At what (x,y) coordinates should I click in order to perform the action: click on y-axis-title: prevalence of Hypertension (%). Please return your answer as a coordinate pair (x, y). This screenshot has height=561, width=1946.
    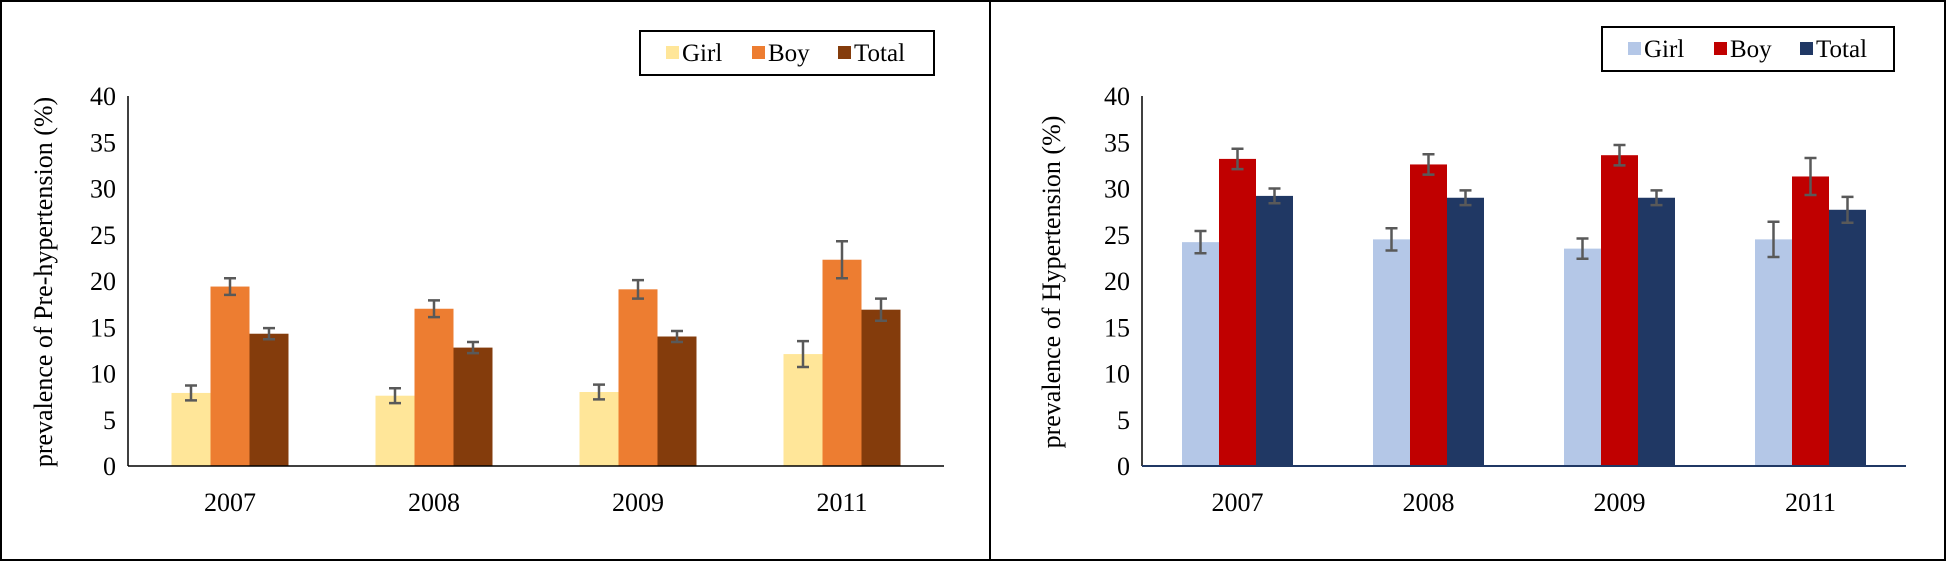
    Looking at the image, I should click on (1051, 282).